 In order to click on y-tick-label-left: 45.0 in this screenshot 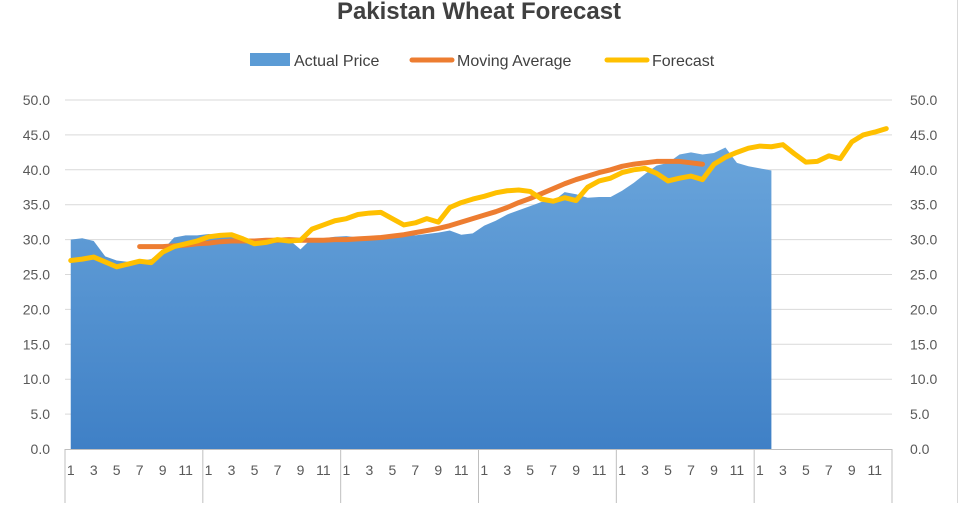, I will do `click(36, 135)`.